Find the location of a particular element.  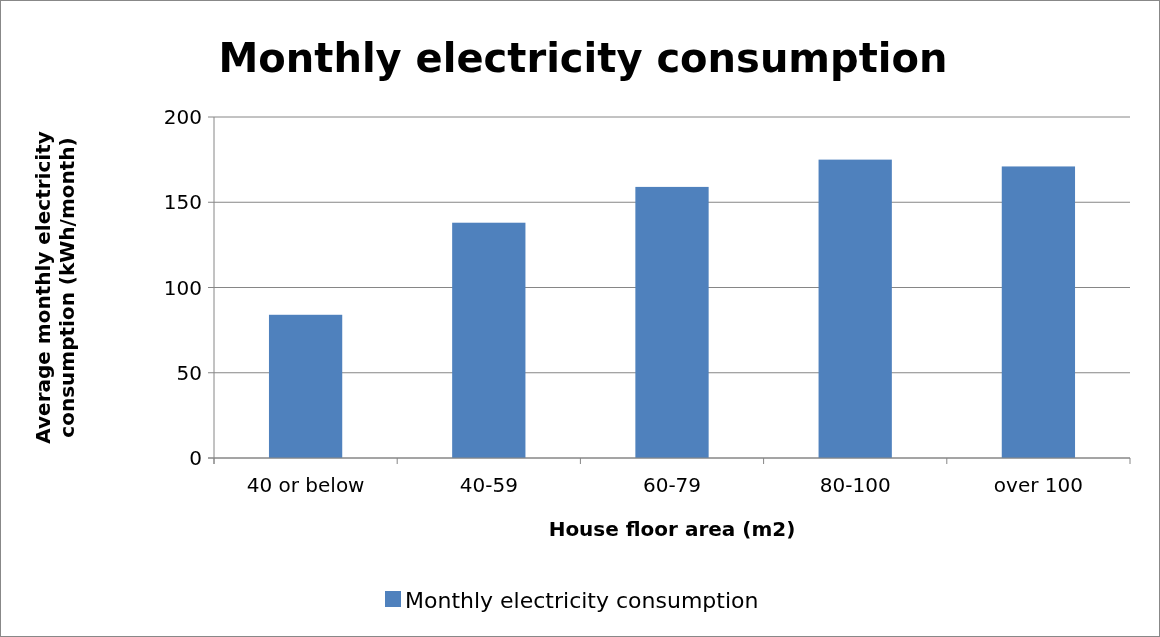

legend-label: Monthly electricity consumption is located at coordinates (582, 600).